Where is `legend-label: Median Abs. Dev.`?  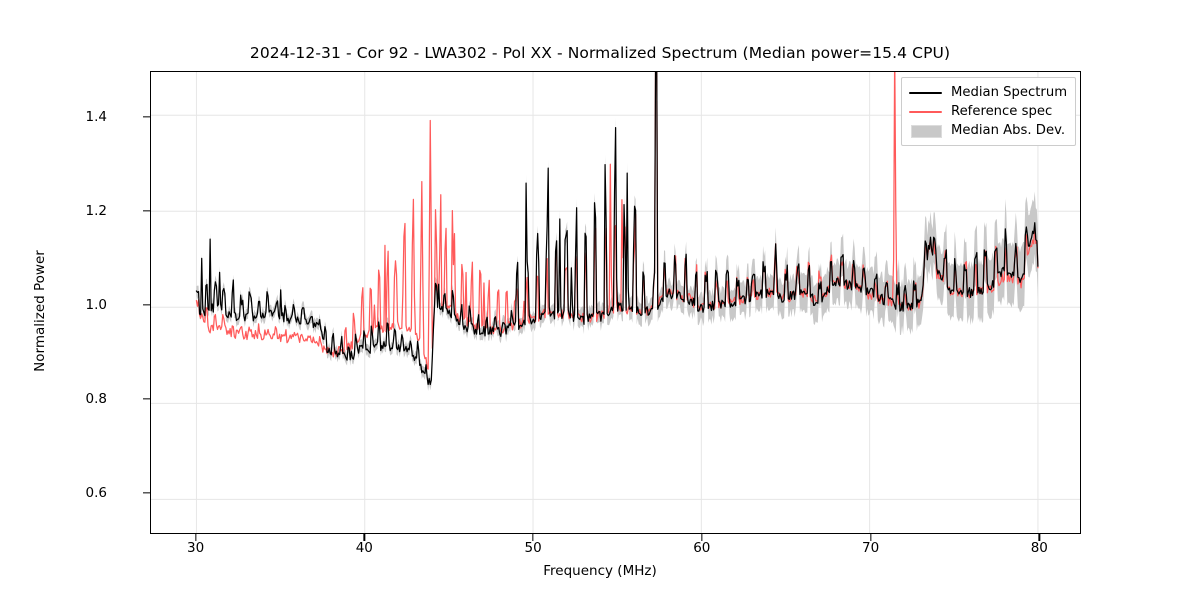 legend-label: Median Abs. Dev. is located at coordinates (1008, 130).